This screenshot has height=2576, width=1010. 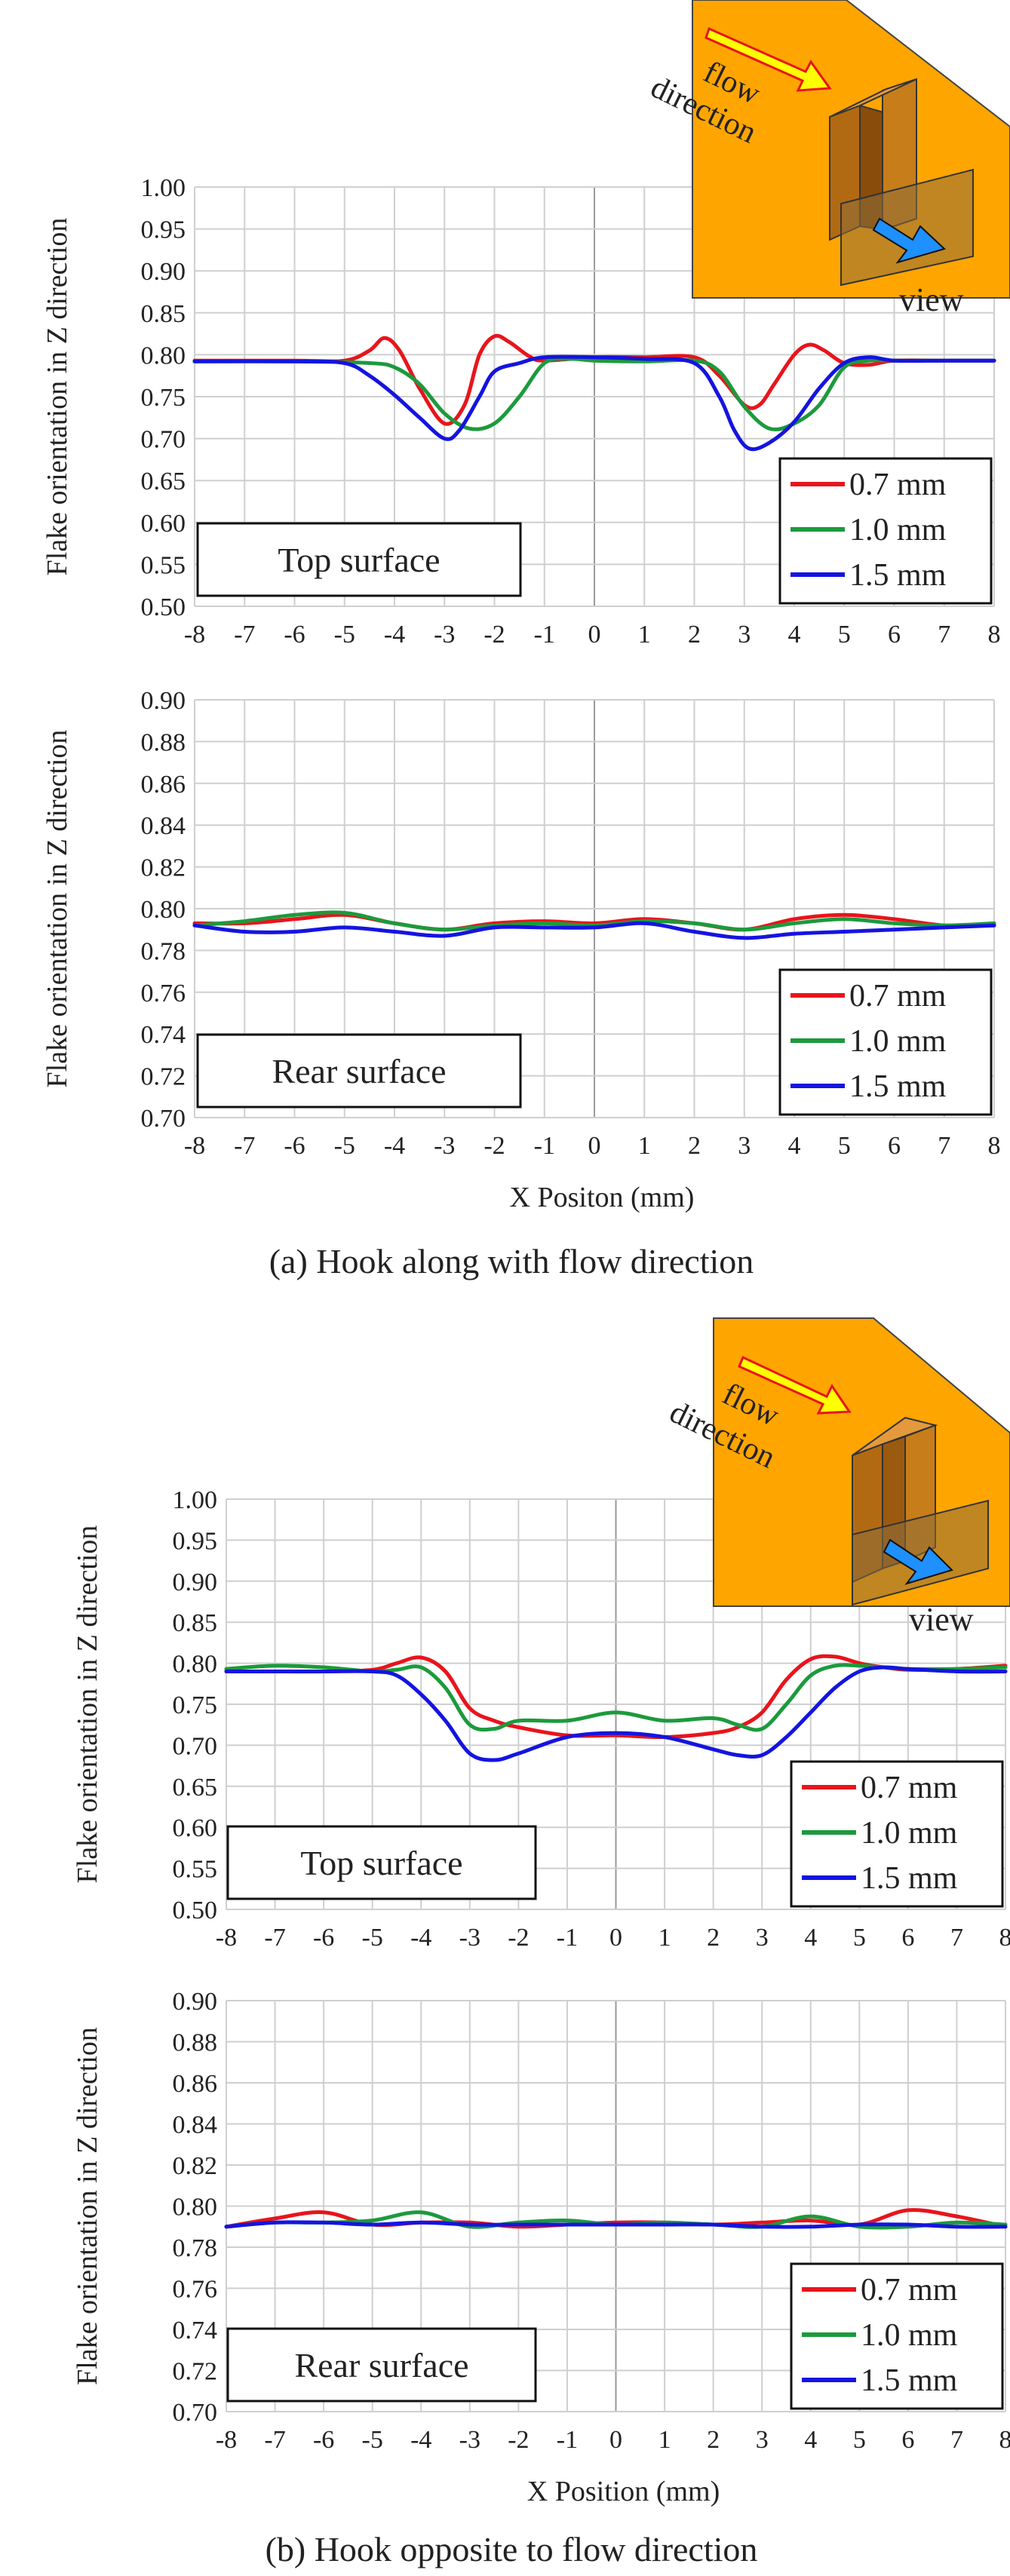 What do you see at coordinates (921, 1511) in the screenshot?
I see `hook-icon-b` at bounding box center [921, 1511].